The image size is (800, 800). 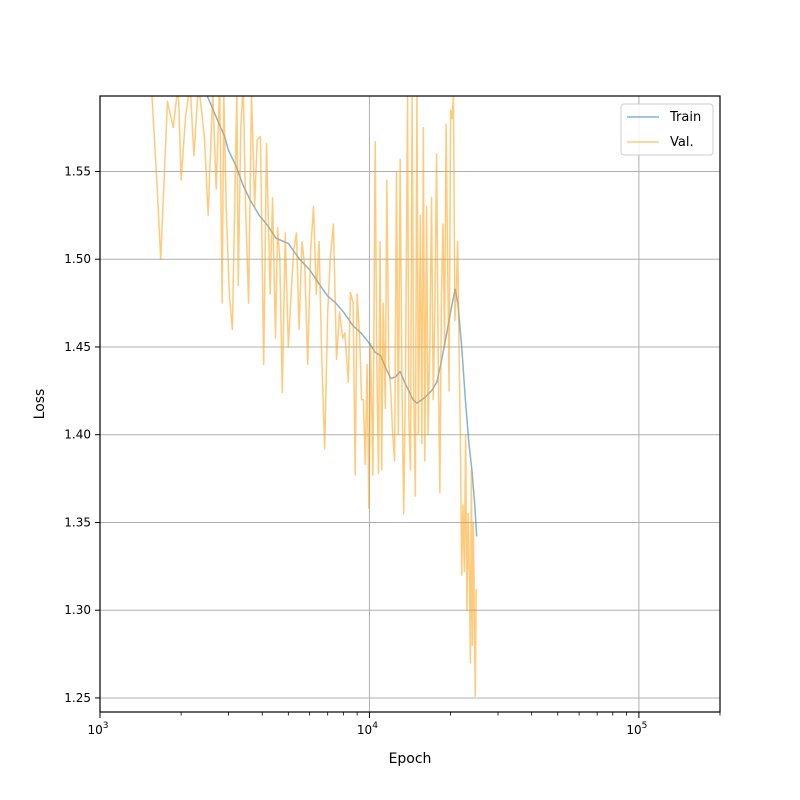 I want to click on y-tick-label: 1.30, so click(x=77, y=610).